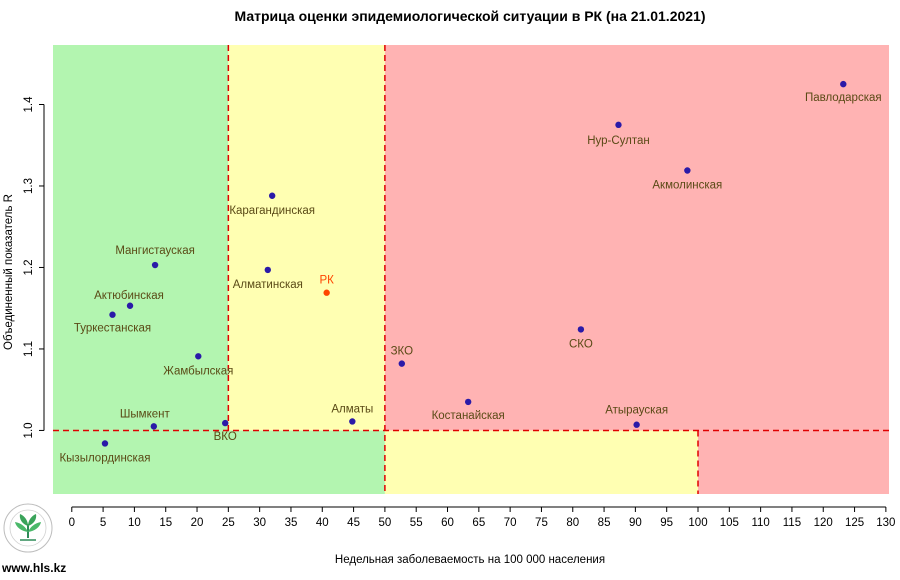 The image size is (900, 580). Describe the element at coordinates (104, 458) in the screenshot. I see `data-point-label: Кызылординская` at that location.